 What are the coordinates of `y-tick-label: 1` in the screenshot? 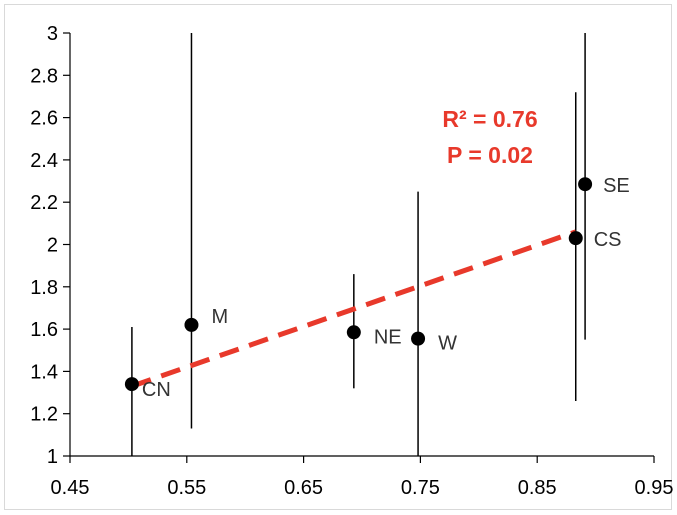 It's located at (52, 457).